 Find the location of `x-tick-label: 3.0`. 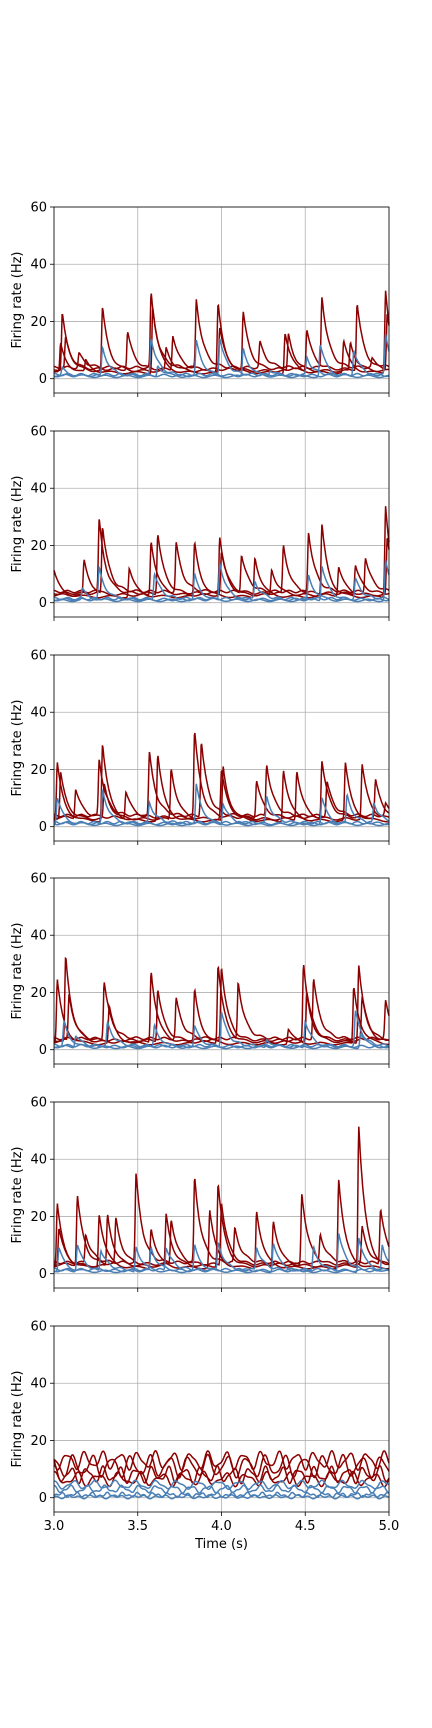

x-tick-label: 3.0 is located at coordinates (54, 1526).